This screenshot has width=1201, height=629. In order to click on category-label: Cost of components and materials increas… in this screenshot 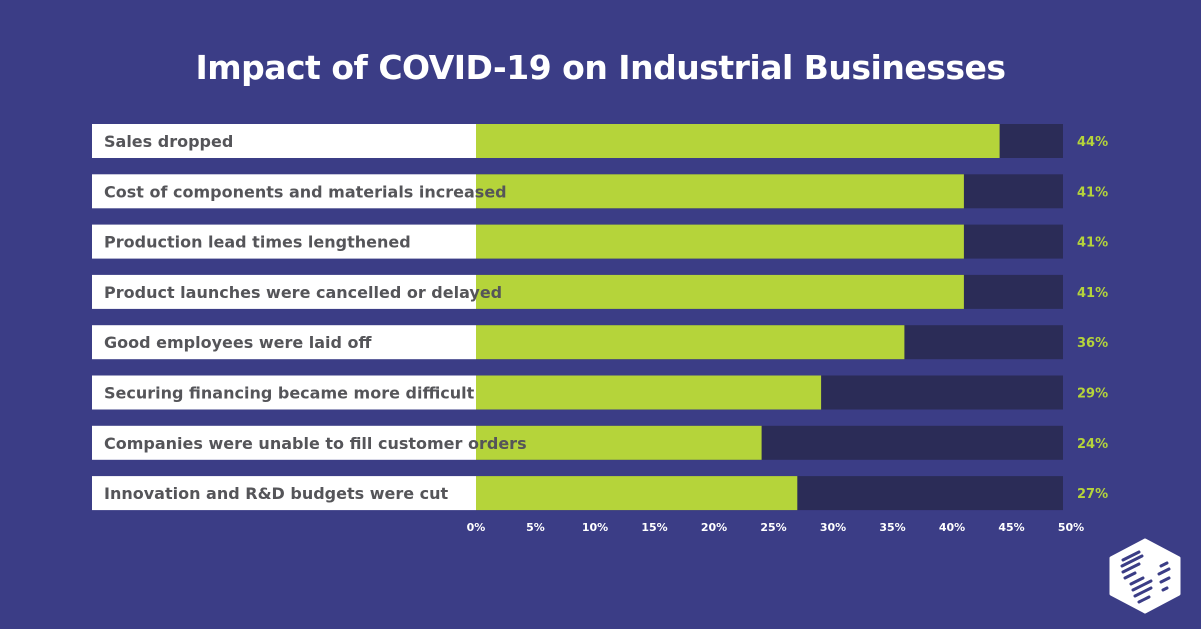, I will do `click(305, 191)`.